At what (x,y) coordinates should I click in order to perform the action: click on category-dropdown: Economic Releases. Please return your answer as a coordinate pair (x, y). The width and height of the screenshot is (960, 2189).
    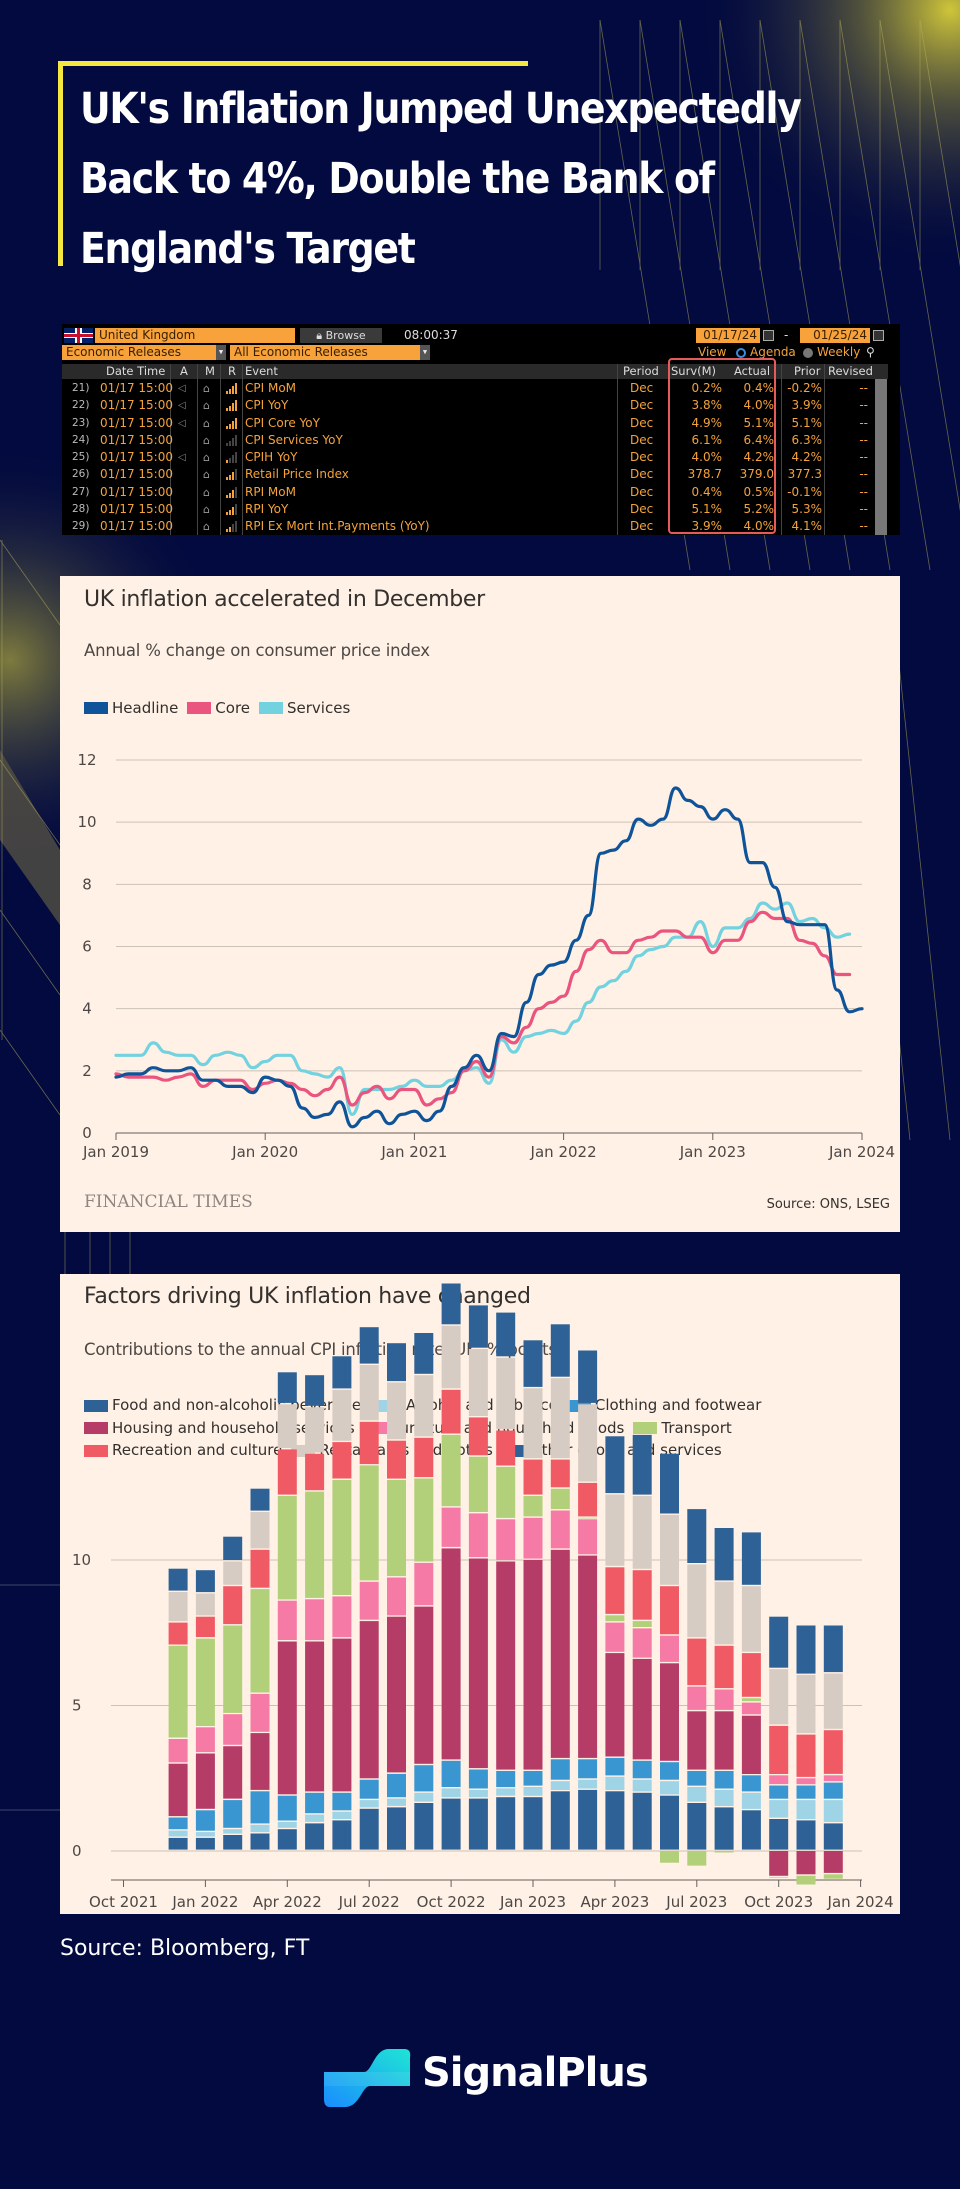
    Looking at the image, I should click on (143, 352).